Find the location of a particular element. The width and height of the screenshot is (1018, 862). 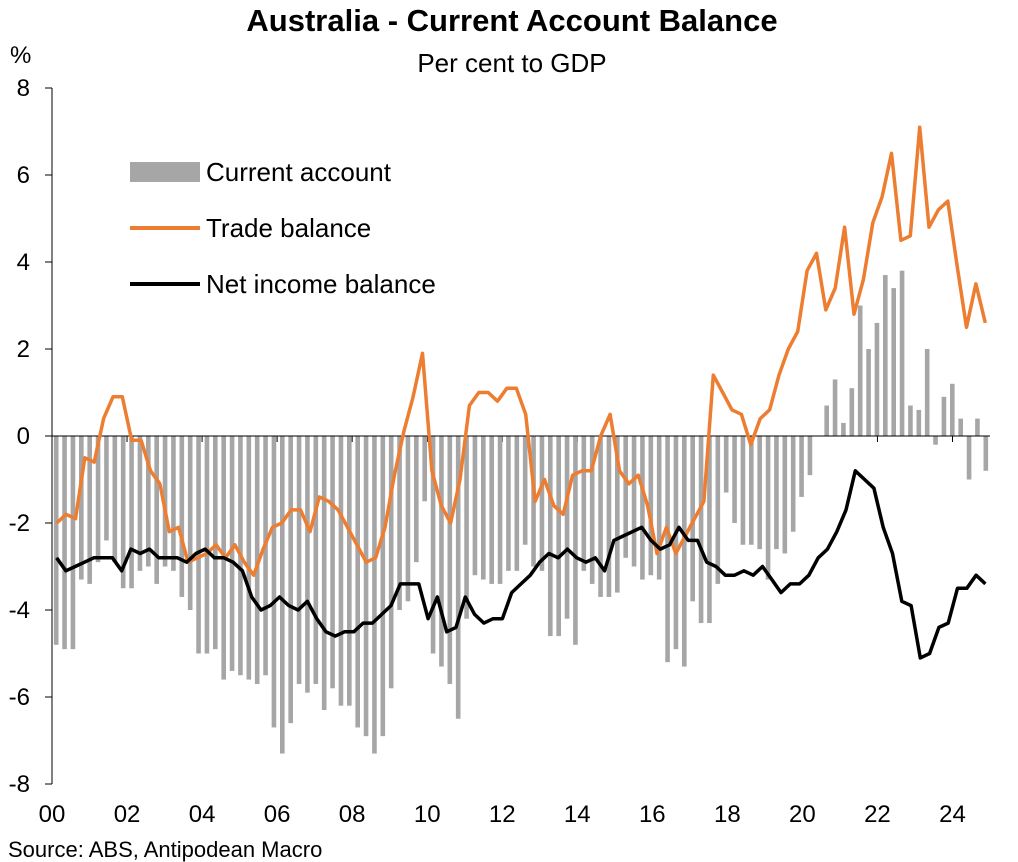

source-note: Source: ABS, Antipodean Macro is located at coordinates (165, 849).